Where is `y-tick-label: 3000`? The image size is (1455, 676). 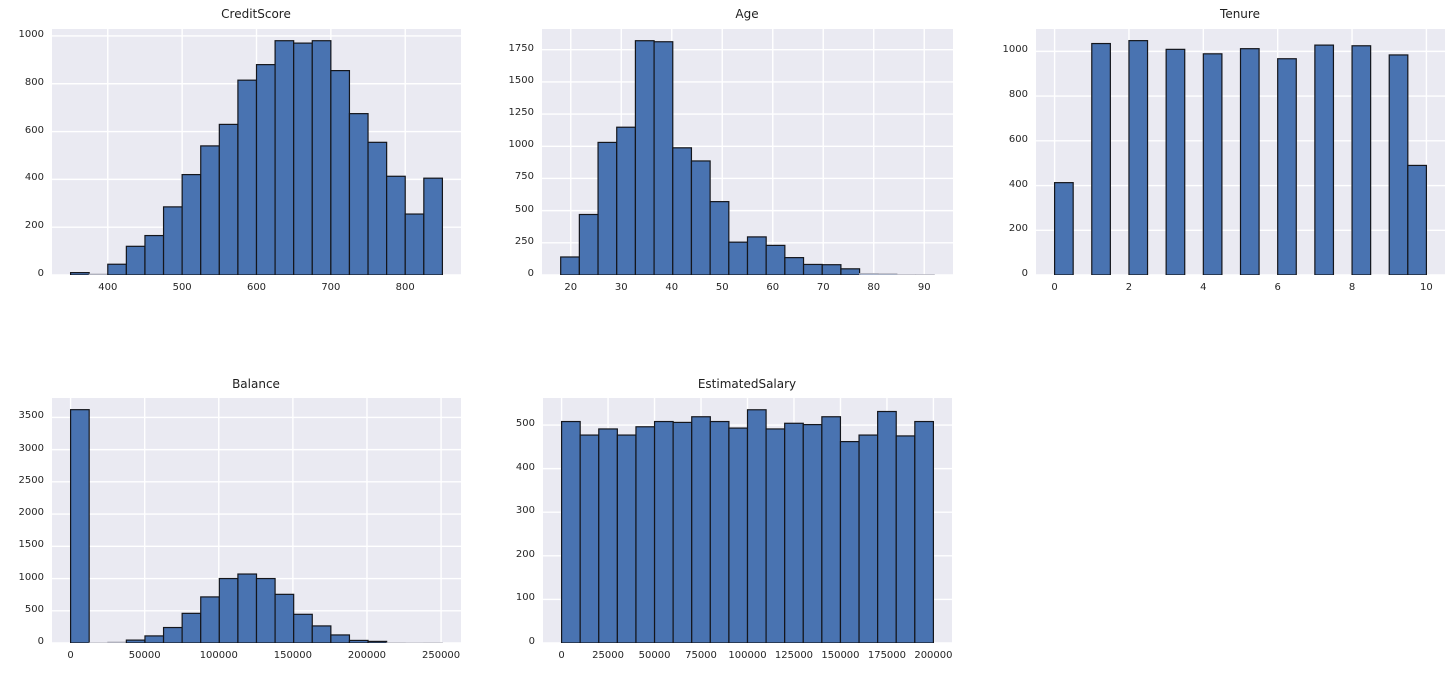 y-tick-label: 3000 is located at coordinates (31, 448).